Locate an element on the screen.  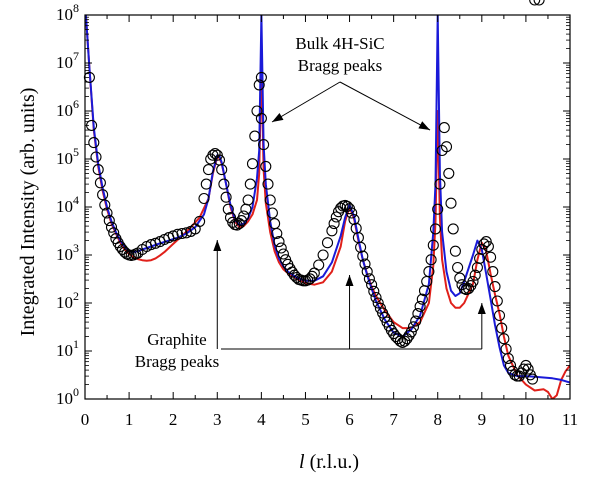
graphite-annotation-line2: Bragg peaks is located at coordinates (177, 361).